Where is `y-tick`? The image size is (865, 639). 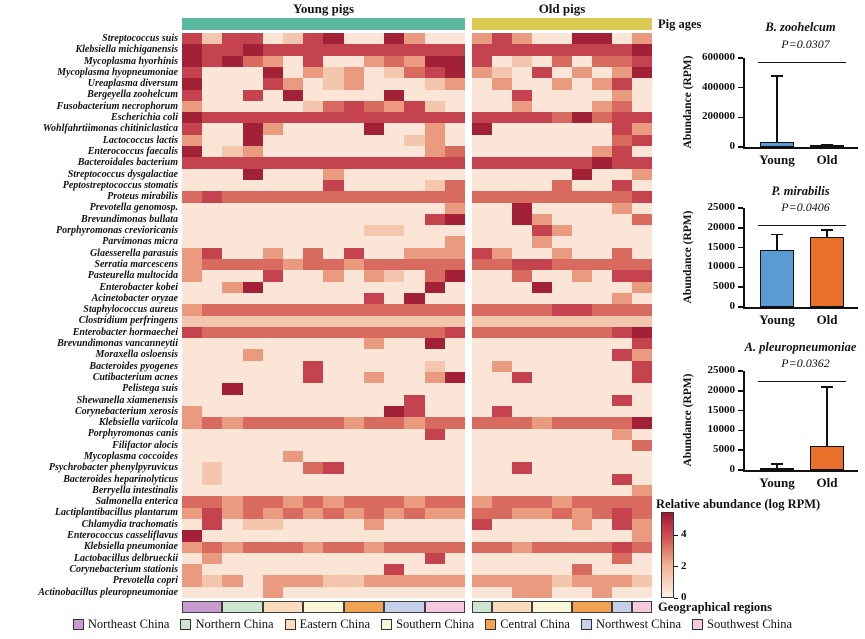
y-tick is located at coordinates (740, 267).